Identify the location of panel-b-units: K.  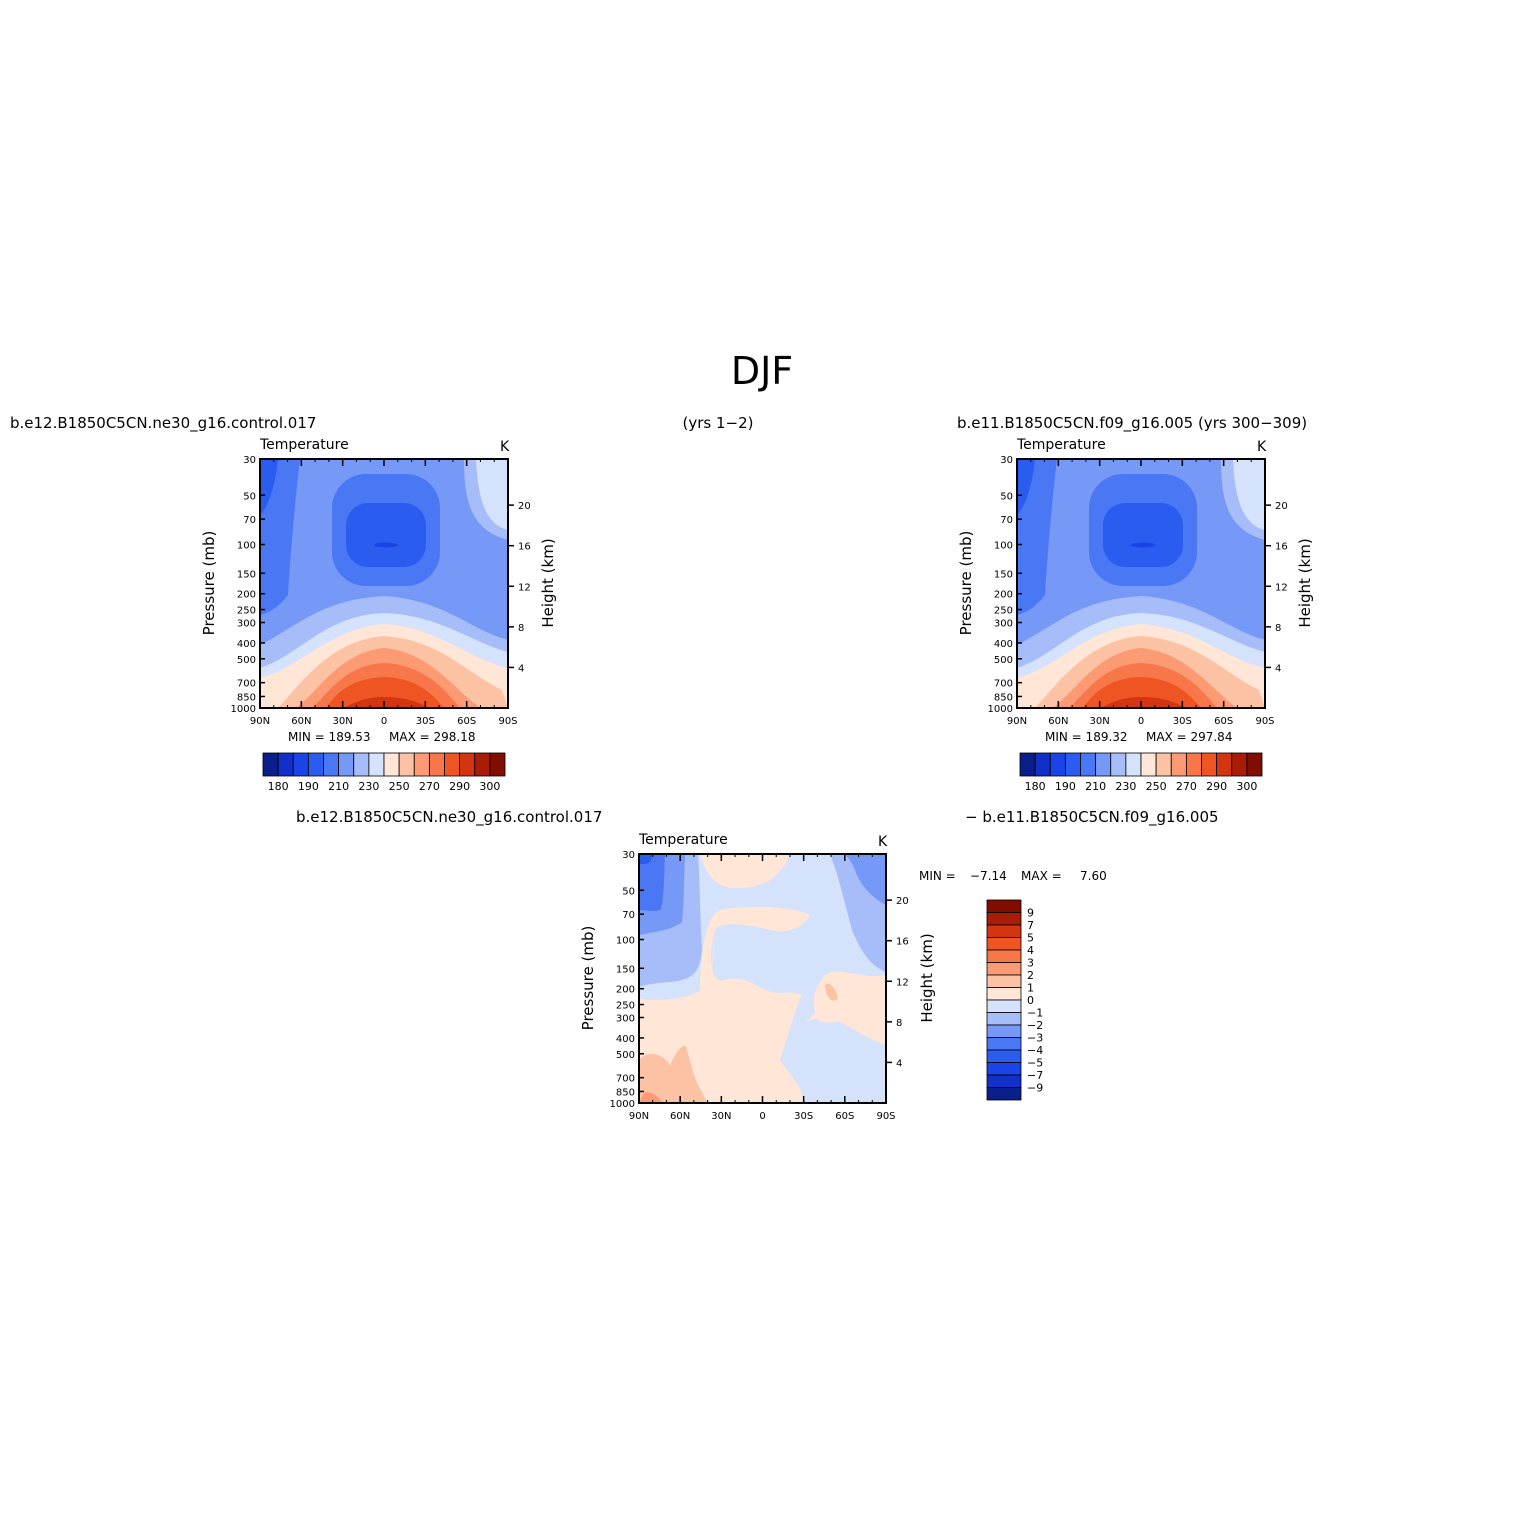
(1262, 447).